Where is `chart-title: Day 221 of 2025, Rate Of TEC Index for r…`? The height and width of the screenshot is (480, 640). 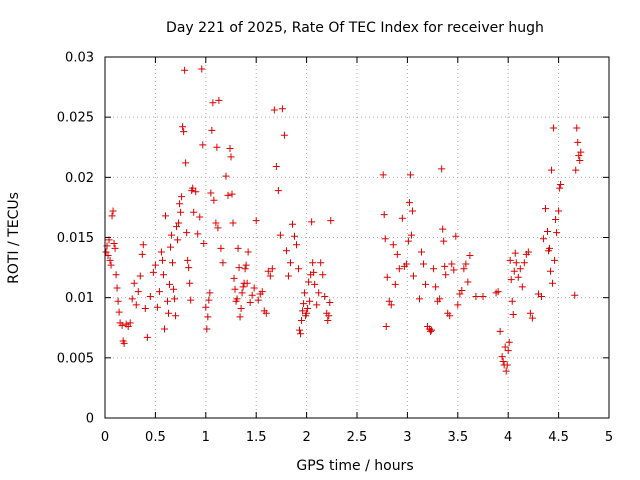
chart-title: Day 221 of 2025, Rate Of TEC Index for r… is located at coordinates (355, 28).